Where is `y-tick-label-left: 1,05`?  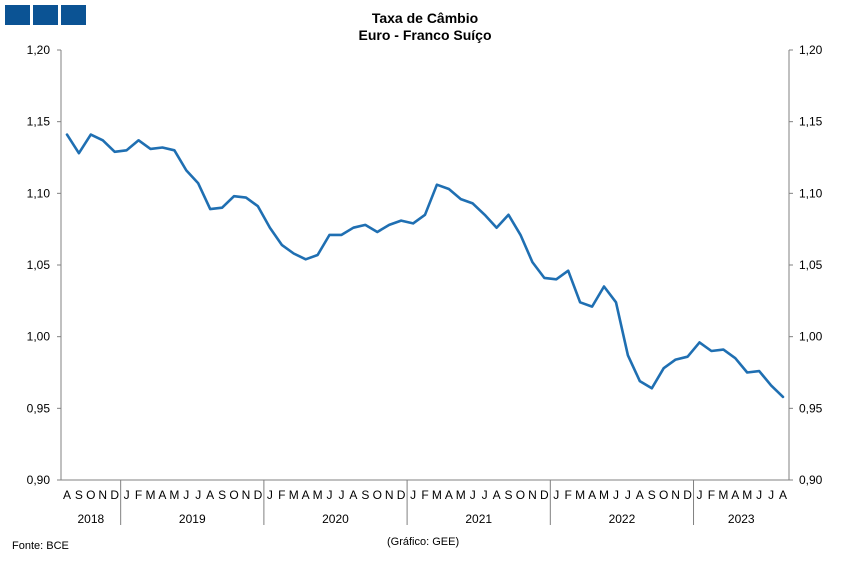 y-tick-label-left: 1,05 is located at coordinates (39, 265).